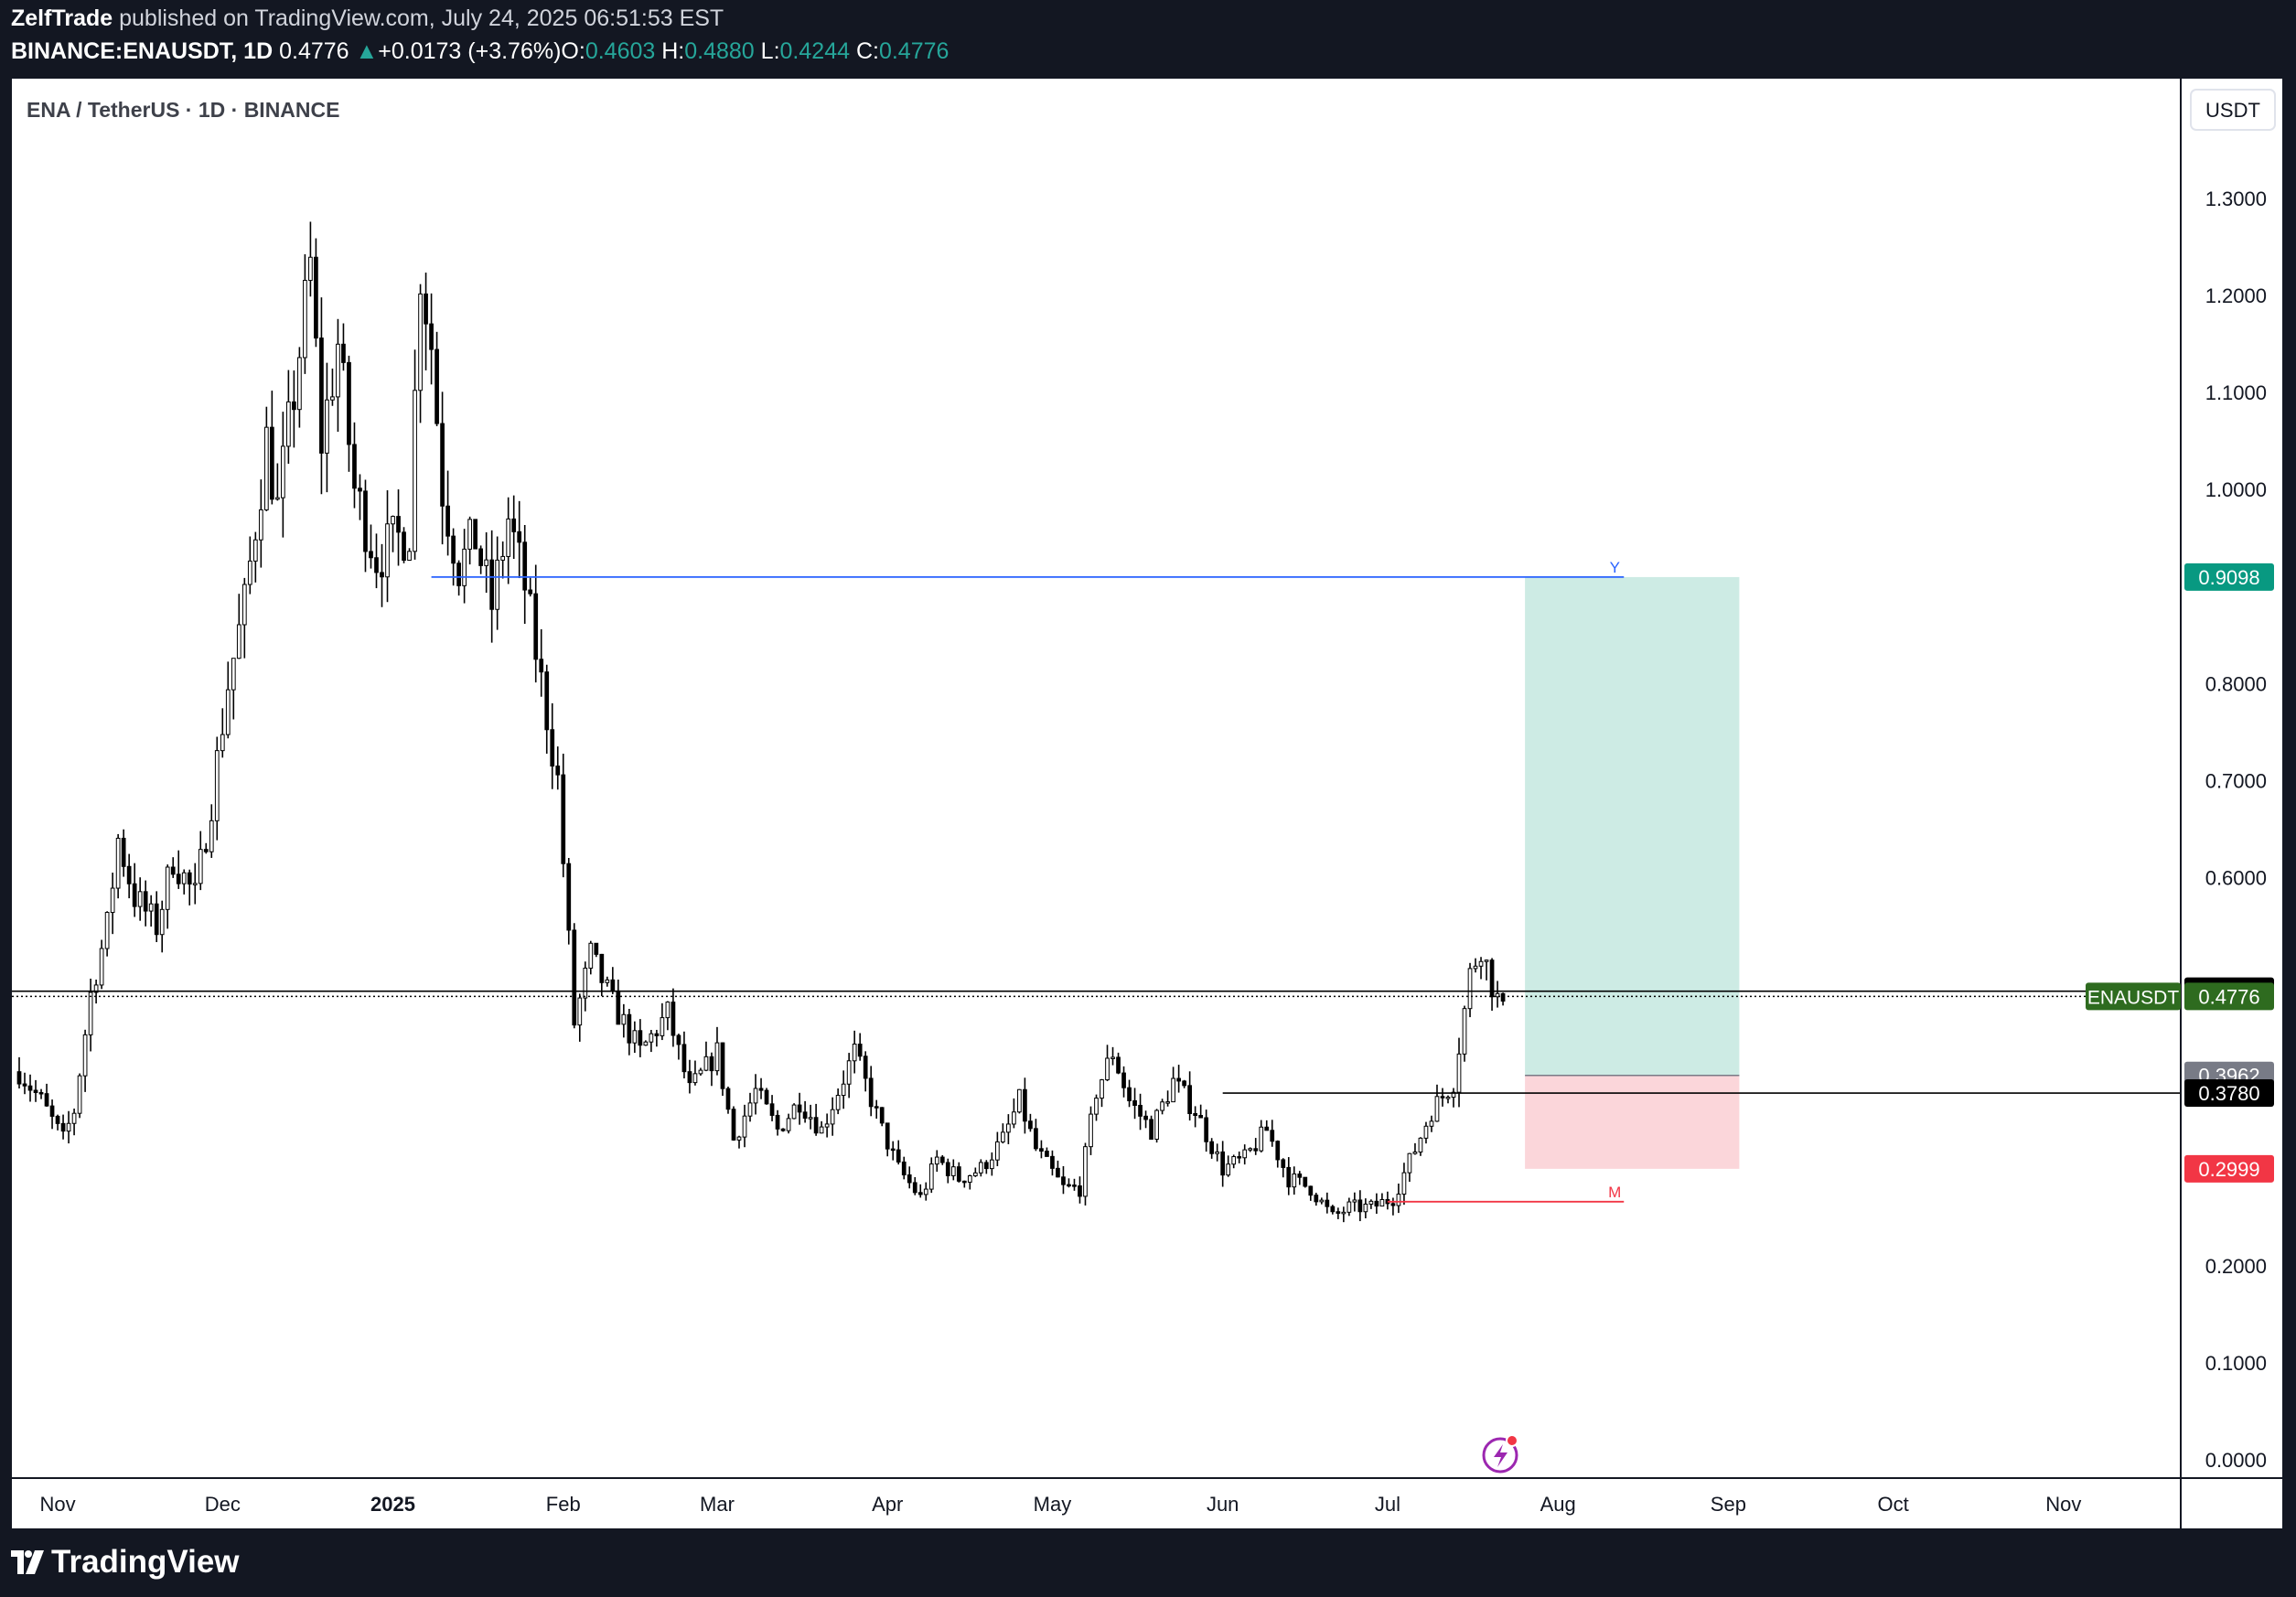 This screenshot has width=2296, height=1597. What do you see at coordinates (620, 51) in the screenshot?
I see `open-value: 0.4603` at bounding box center [620, 51].